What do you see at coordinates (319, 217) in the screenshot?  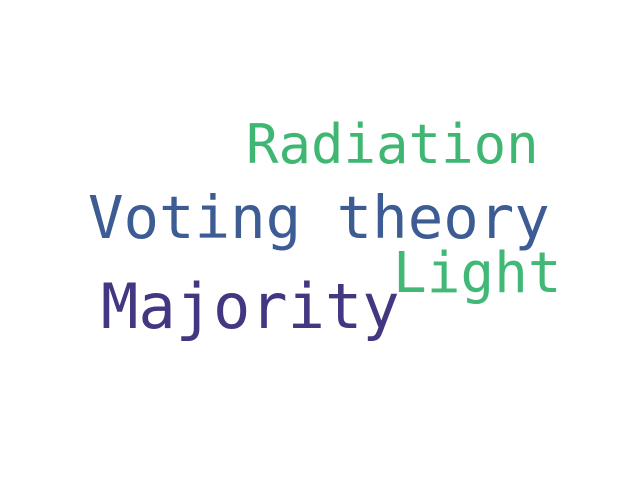 I see `word-voting-theory: Voting theory` at bounding box center [319, 217].